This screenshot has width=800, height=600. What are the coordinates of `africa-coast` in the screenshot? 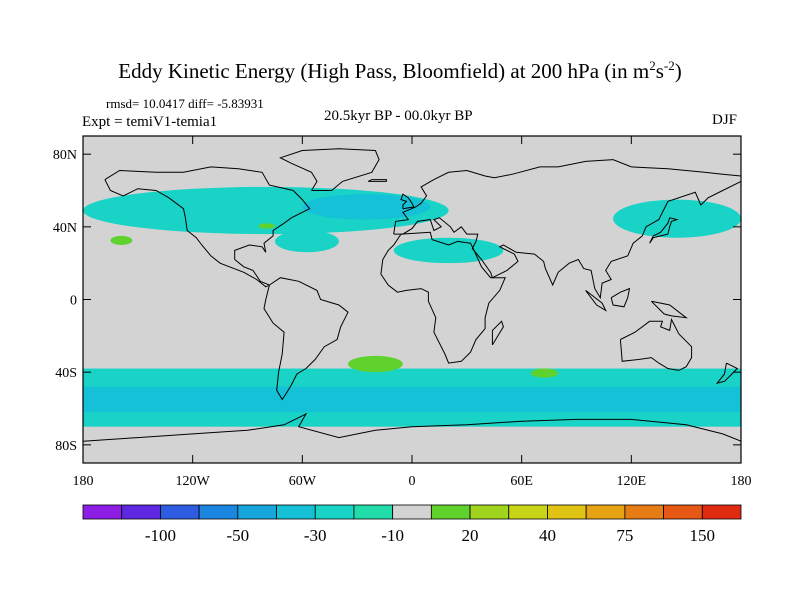 It's located at (443, 297).